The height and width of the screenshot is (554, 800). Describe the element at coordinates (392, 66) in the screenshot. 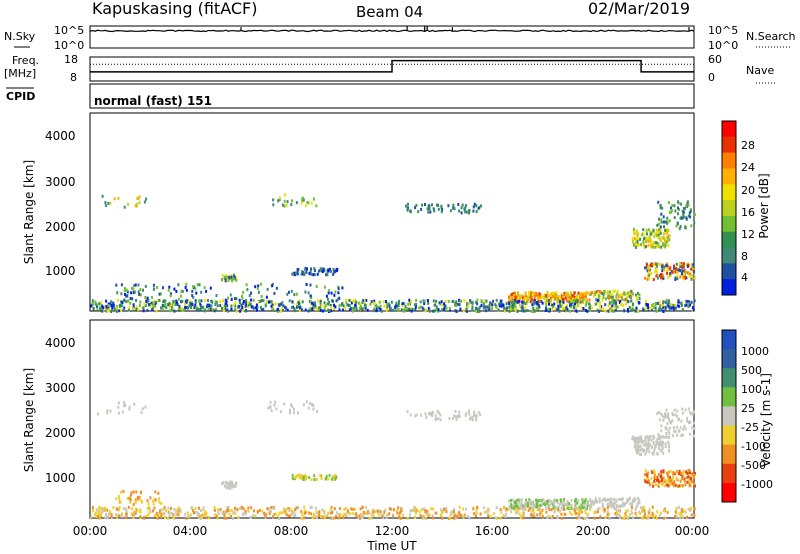

I see `freq-series-line` at that location.